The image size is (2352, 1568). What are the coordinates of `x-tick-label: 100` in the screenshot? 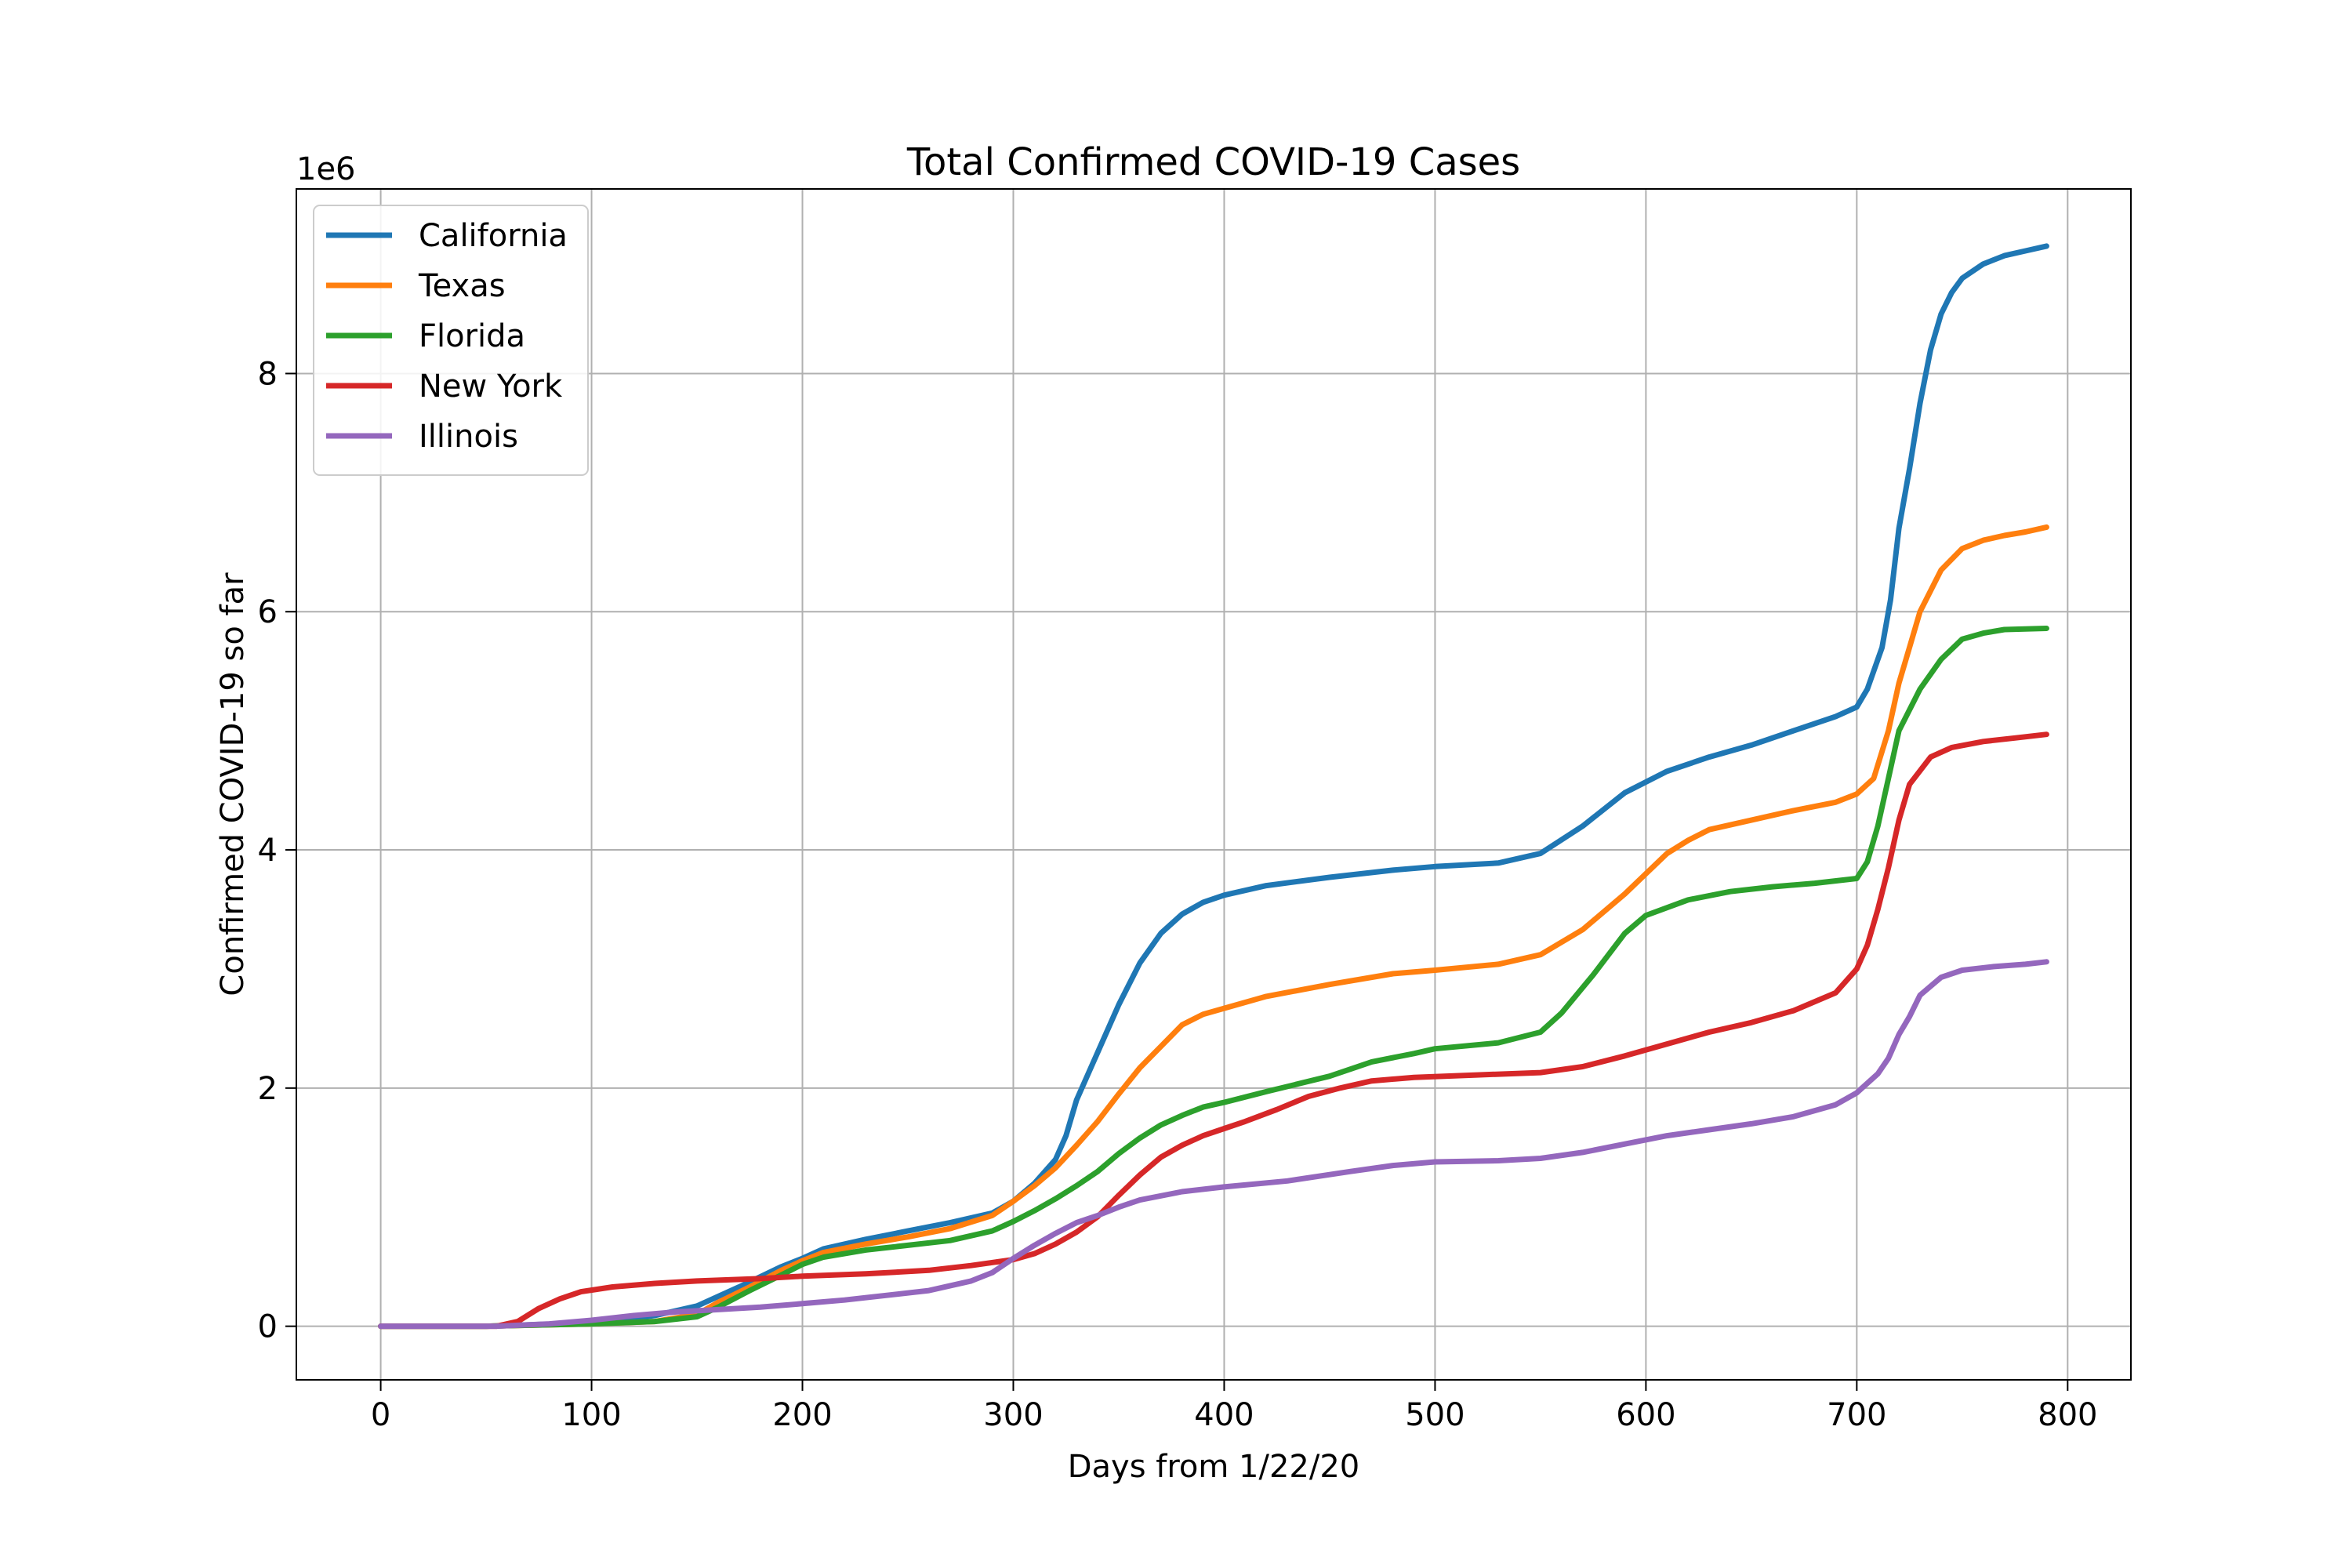 It's located at (591, 1415).